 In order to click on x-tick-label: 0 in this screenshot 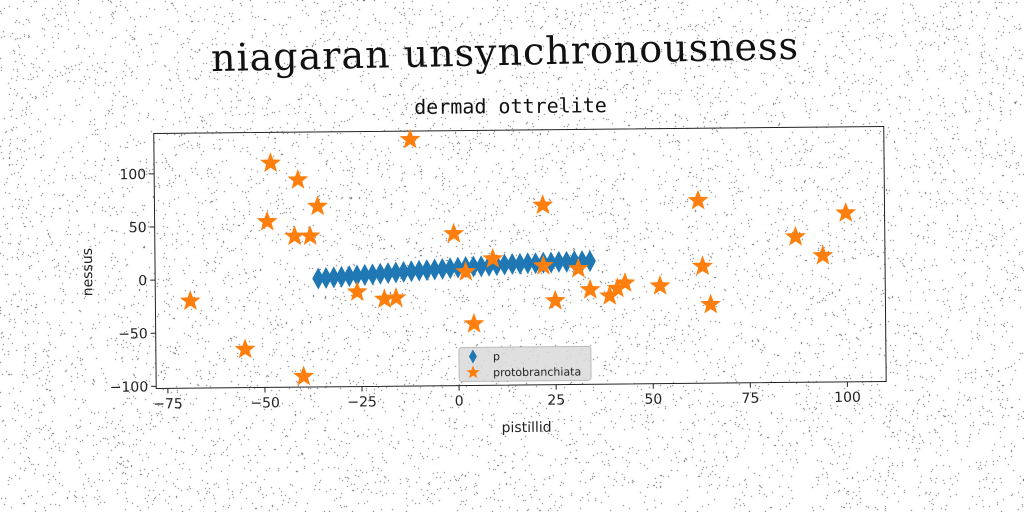, I will do `click(459, 402)`.